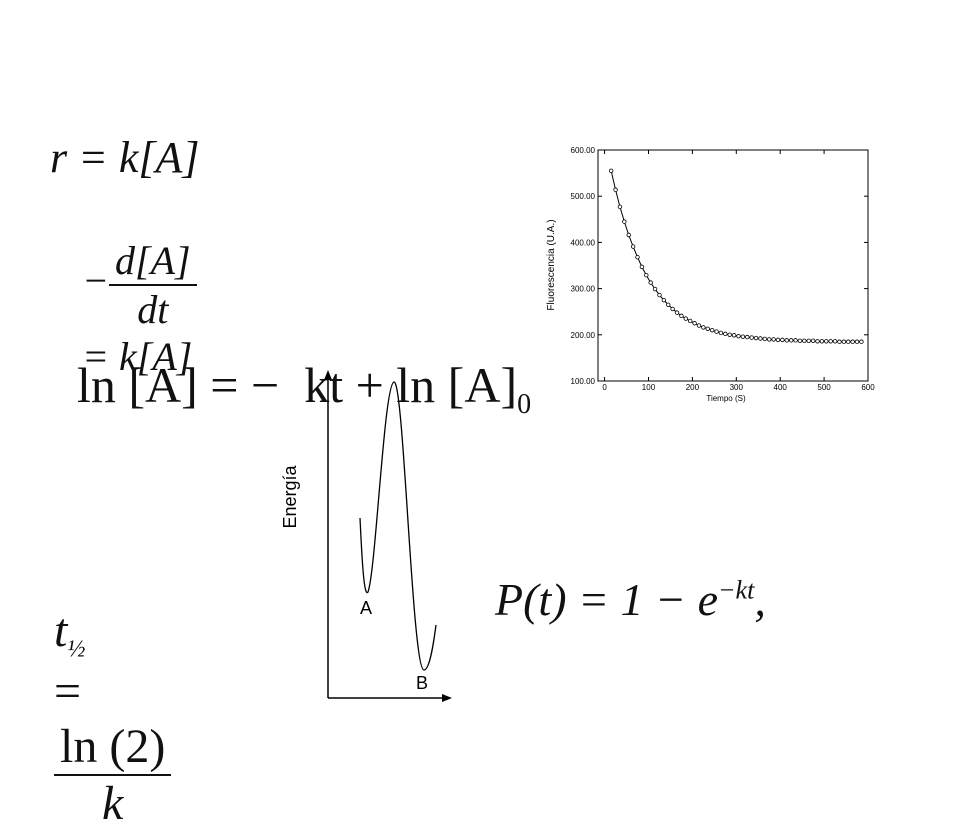 This screenshot has width=960, height=831. I want to click on y-tick-label: 200.00, so click(583, 335).